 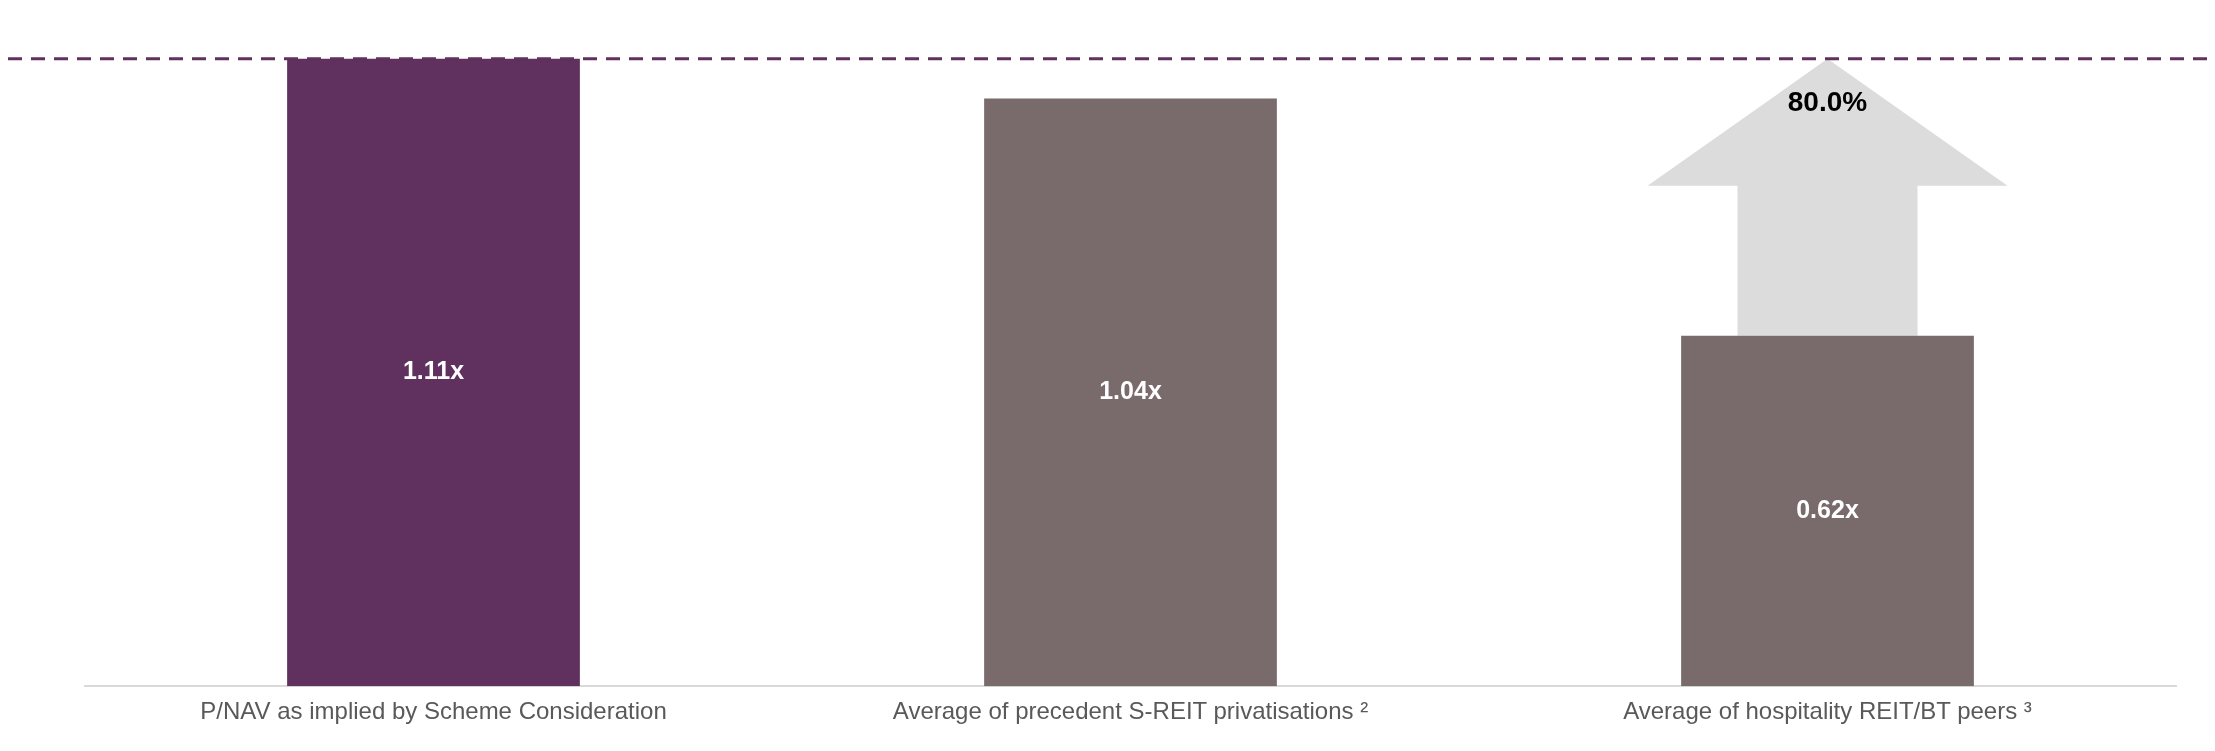 I want to click on x-tick-label: P/NAV as implied by Scheme Consideration, so click(x=433, y=711).